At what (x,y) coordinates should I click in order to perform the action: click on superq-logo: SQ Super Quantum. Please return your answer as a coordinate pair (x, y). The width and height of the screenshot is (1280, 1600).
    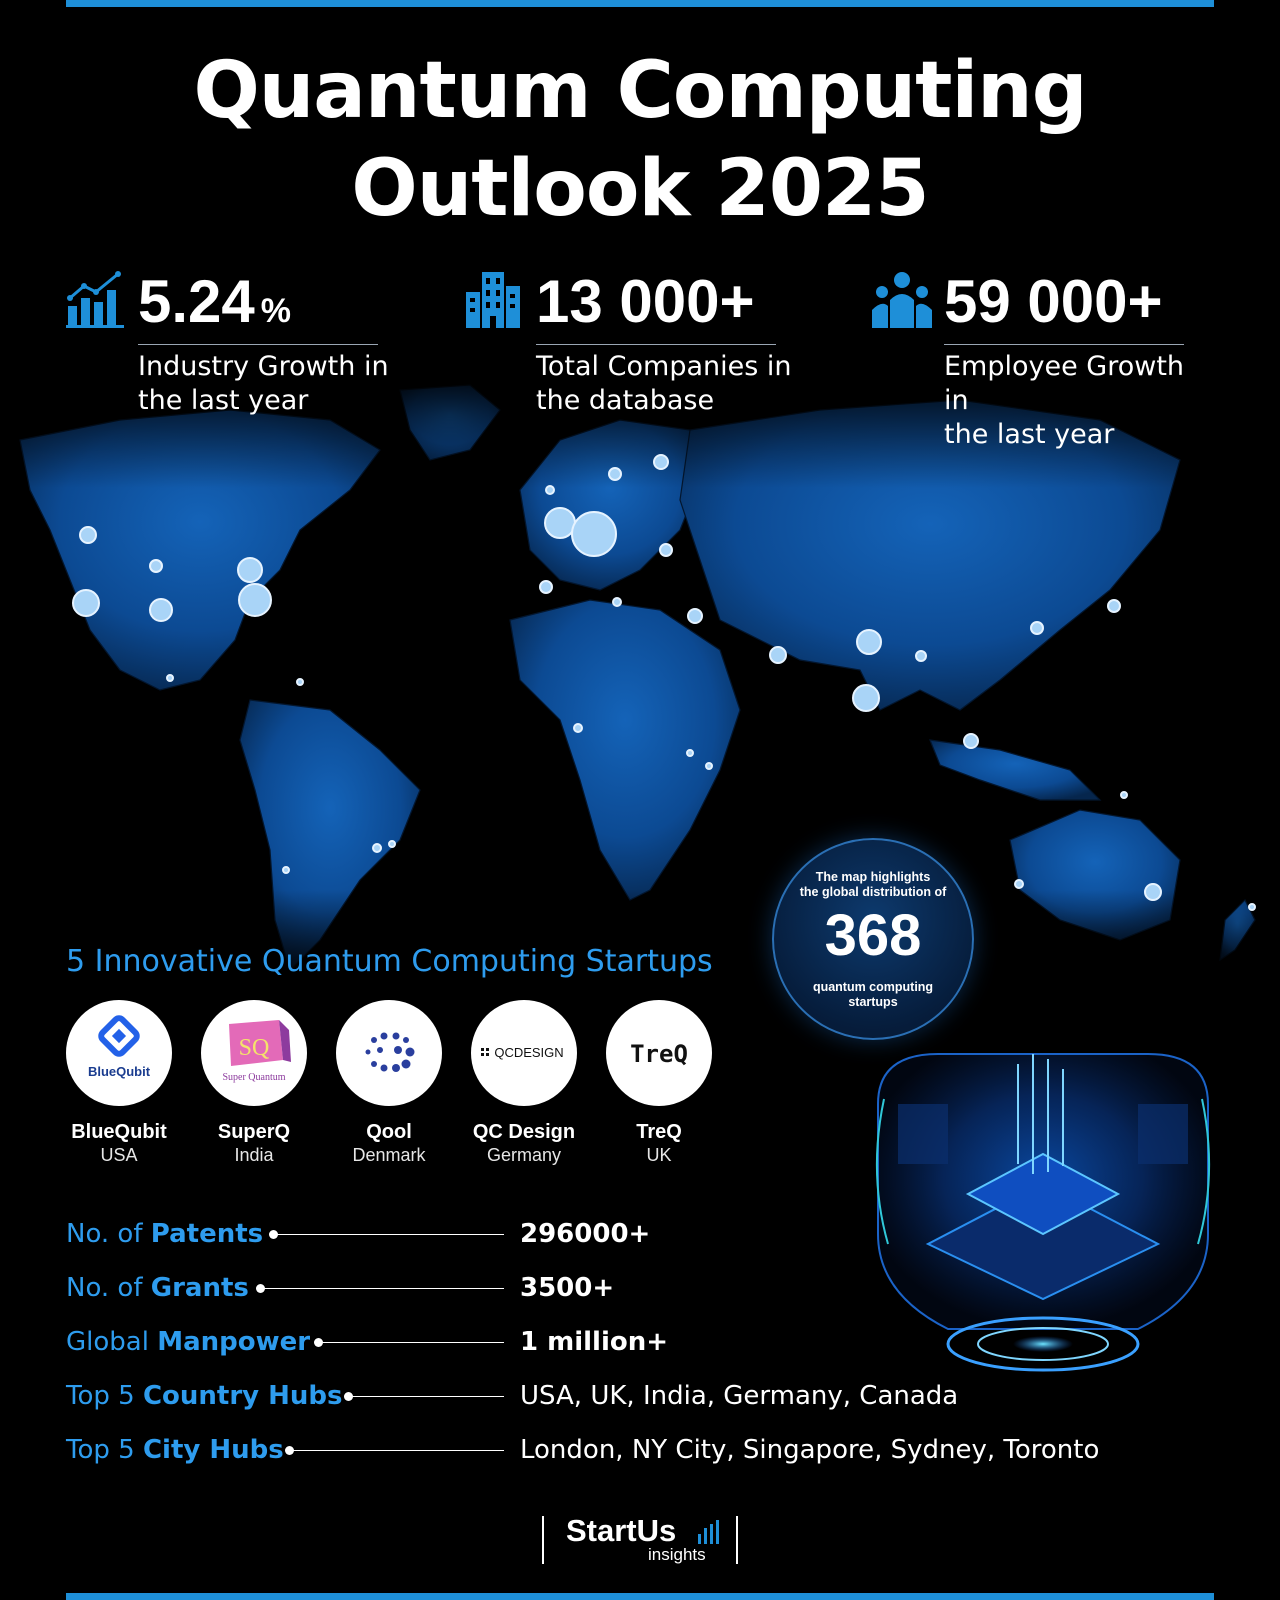
    Looking at the image, I should click on (254, 1053).